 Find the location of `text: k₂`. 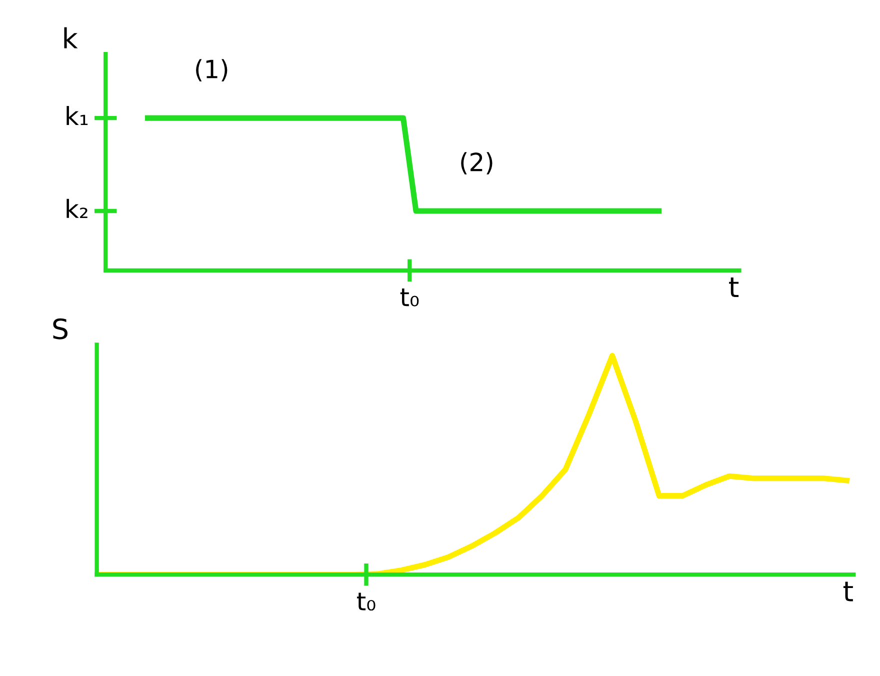

text: k₂ is located at coordinates (77, 208).